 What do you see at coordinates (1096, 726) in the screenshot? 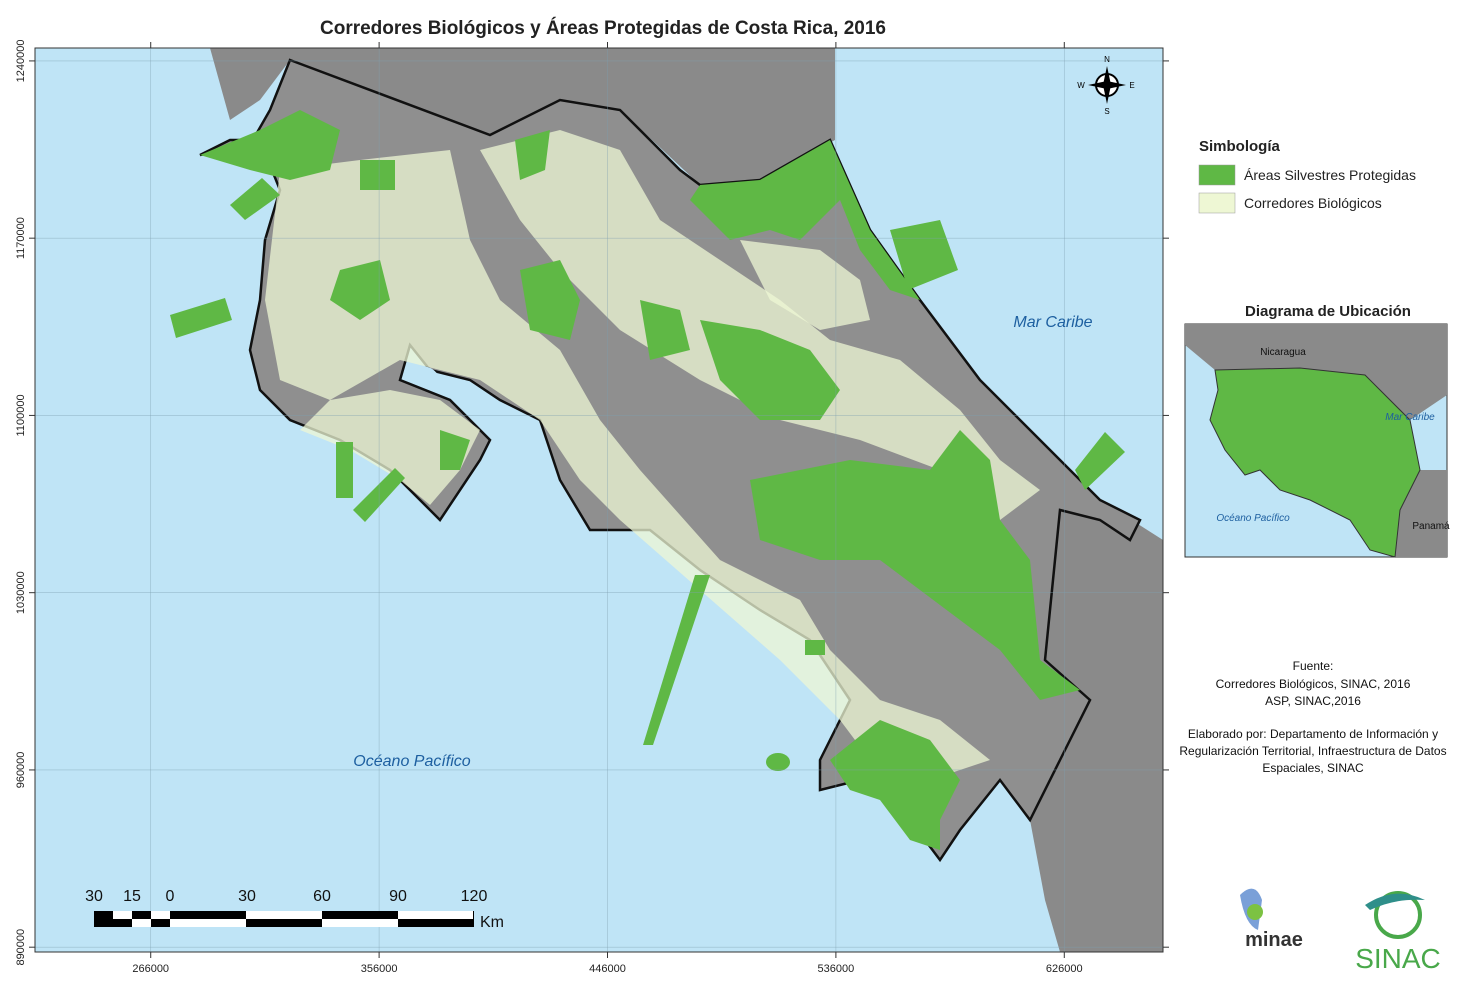
I see `panama-land` at bounding box center [1096, 726].